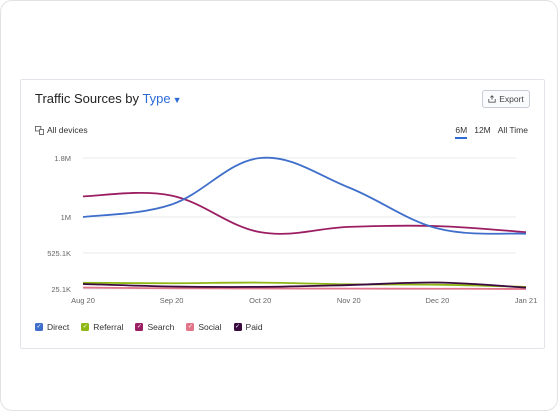 This screenshot has width=558, height=411. I want to click on y-tick-label: 25.1K, so click(61, 289).